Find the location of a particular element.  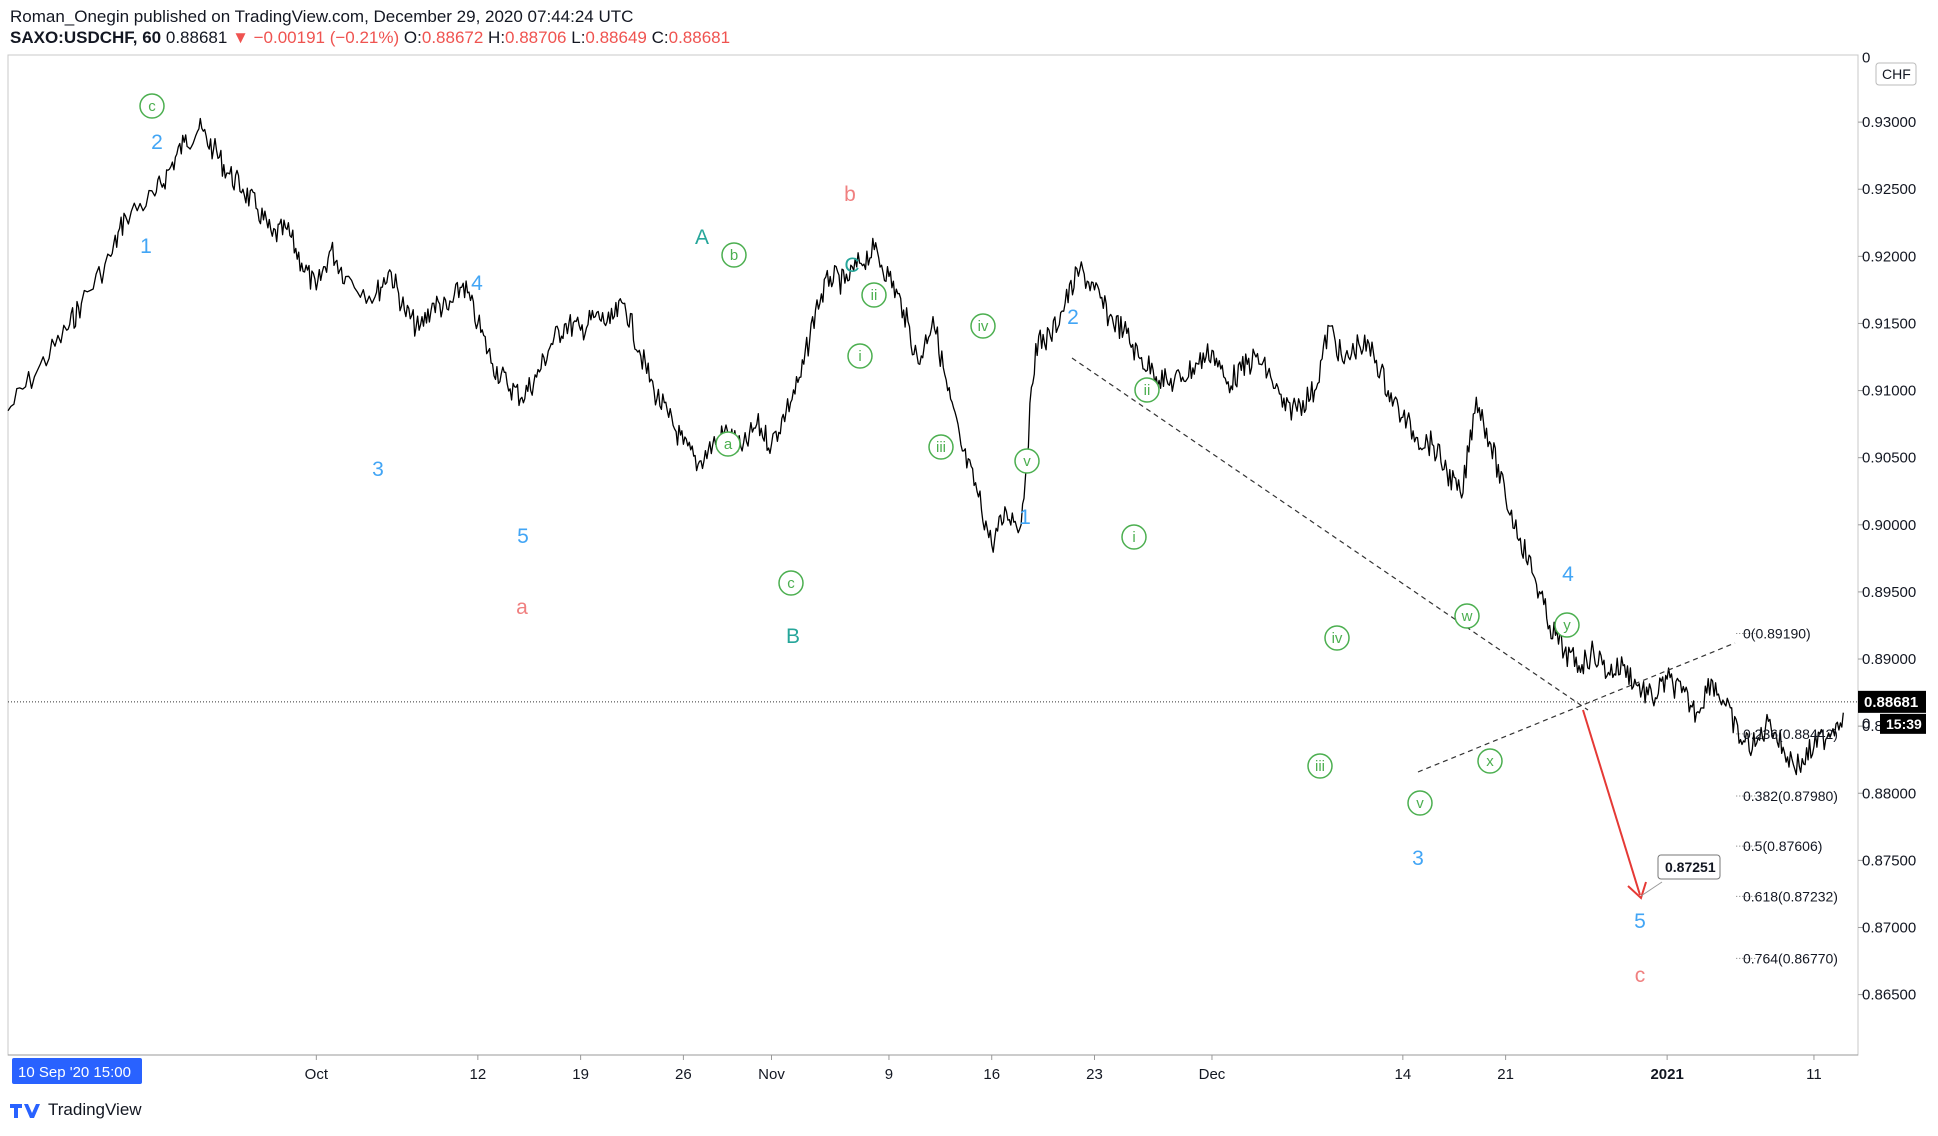

fib-level-label: 0.764(0.86770) is located at coordinates (1790, 958).